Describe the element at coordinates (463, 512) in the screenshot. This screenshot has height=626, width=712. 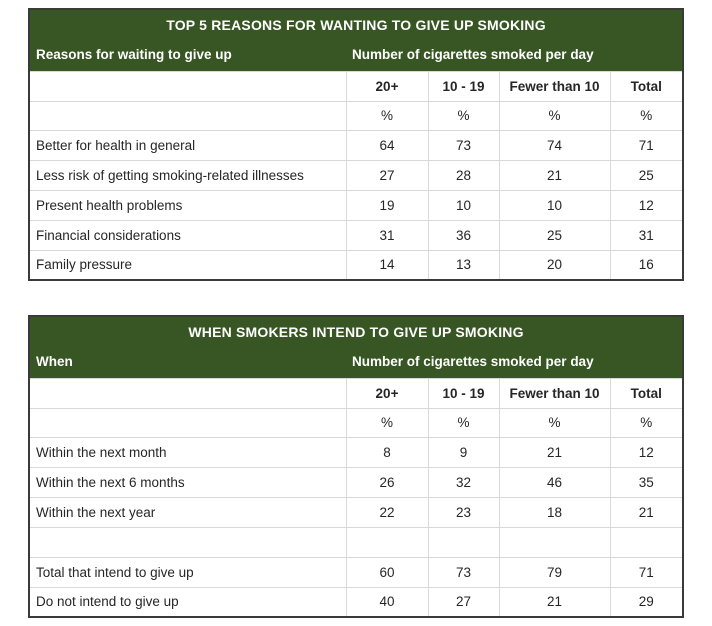
I see `value-cell: 23` at that location.